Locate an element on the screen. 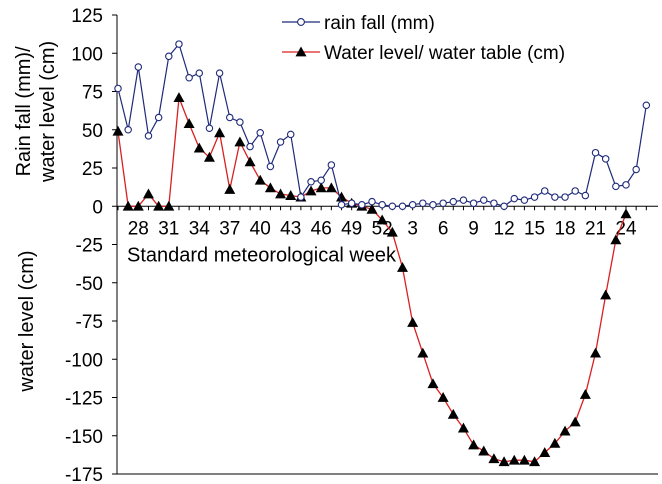  y-tick-label: -50 is located at coordinates (89, 284).